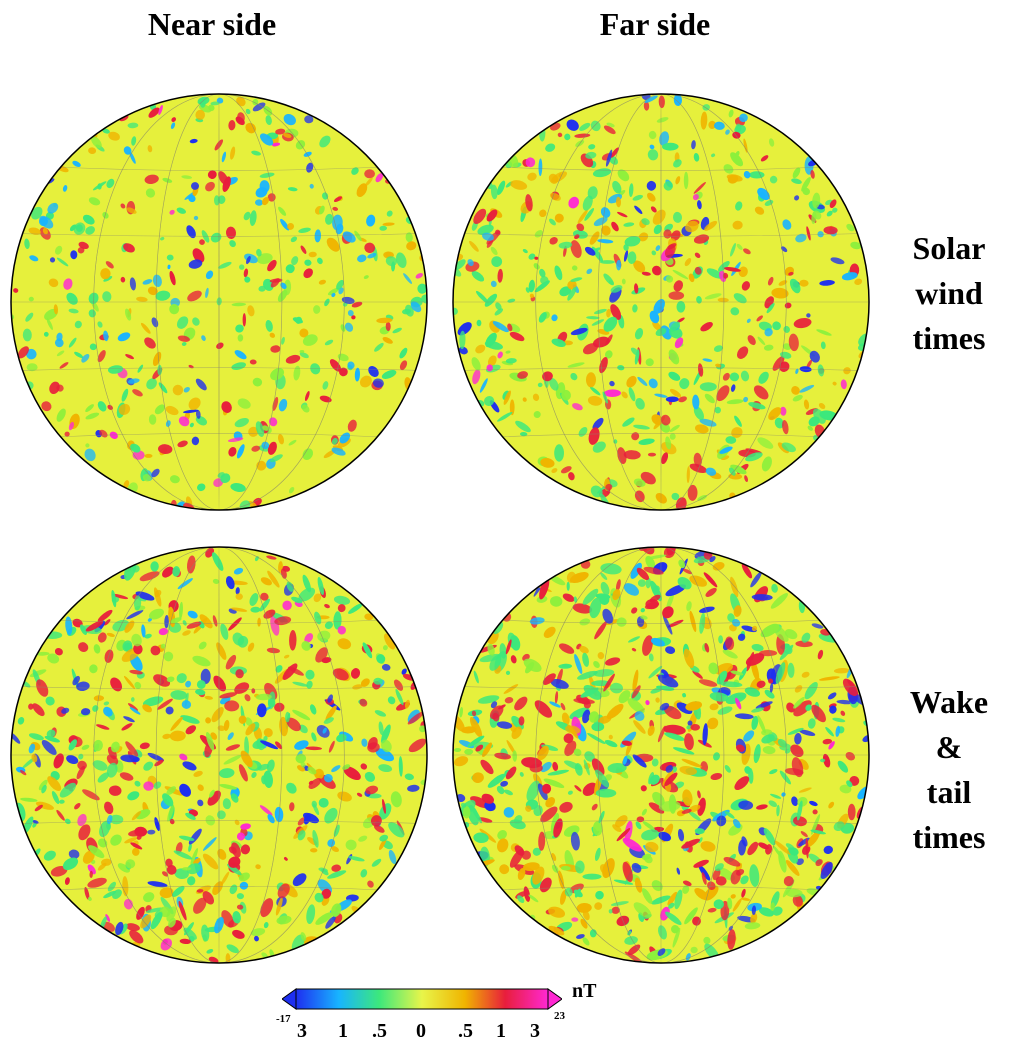 Image resolution: width=1013 pixels, height=1057 pixels. I want to click on colorbar-tick-label: 3, so click(535, 1031).